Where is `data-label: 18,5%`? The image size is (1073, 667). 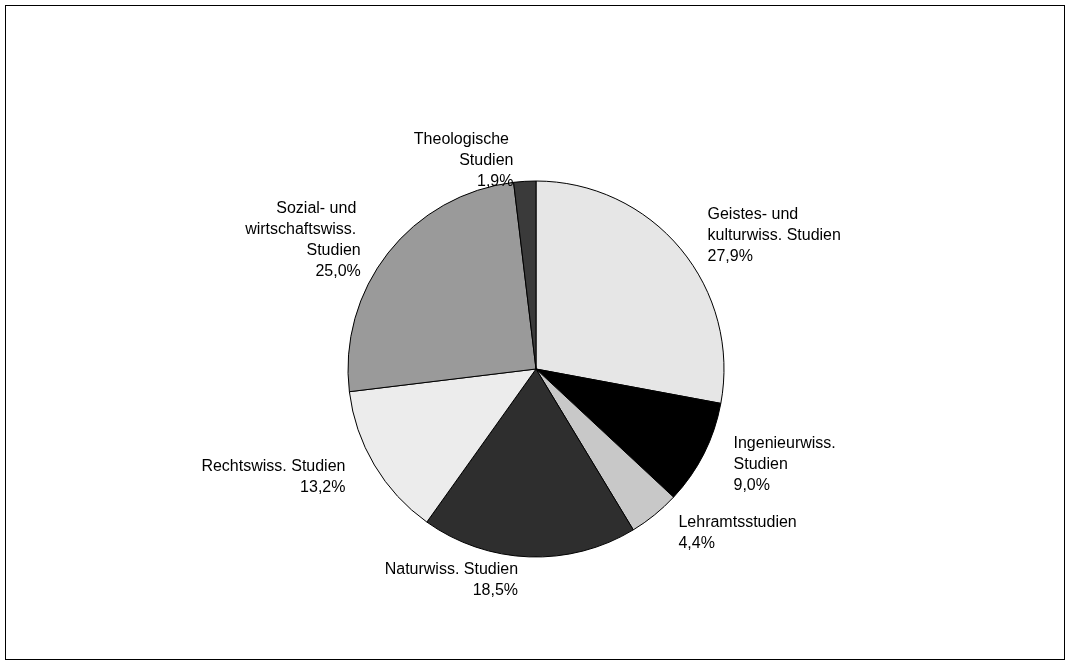
data-label: 18,5% is located at coordinates (495, 589).